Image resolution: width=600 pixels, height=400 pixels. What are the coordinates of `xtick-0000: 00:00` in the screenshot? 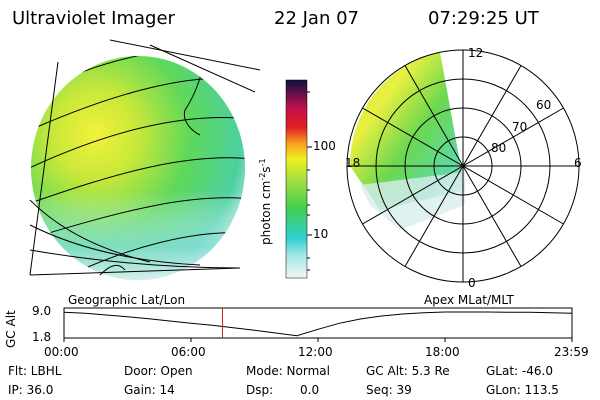 It's located at (61, 352).